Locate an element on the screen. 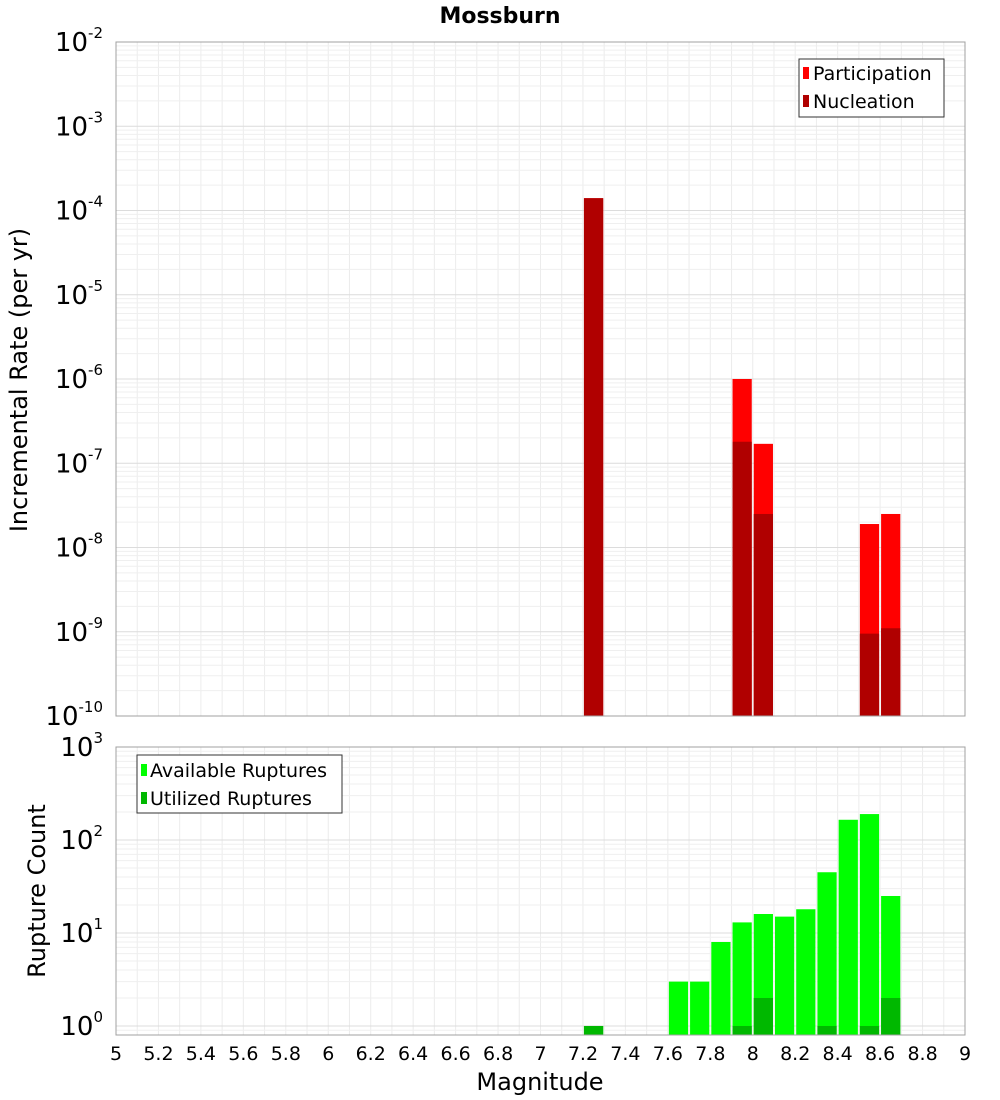 This screenshot has height=1100, width=1000. count-x-tick-label: 8 is located at coordinates (753, 1054).